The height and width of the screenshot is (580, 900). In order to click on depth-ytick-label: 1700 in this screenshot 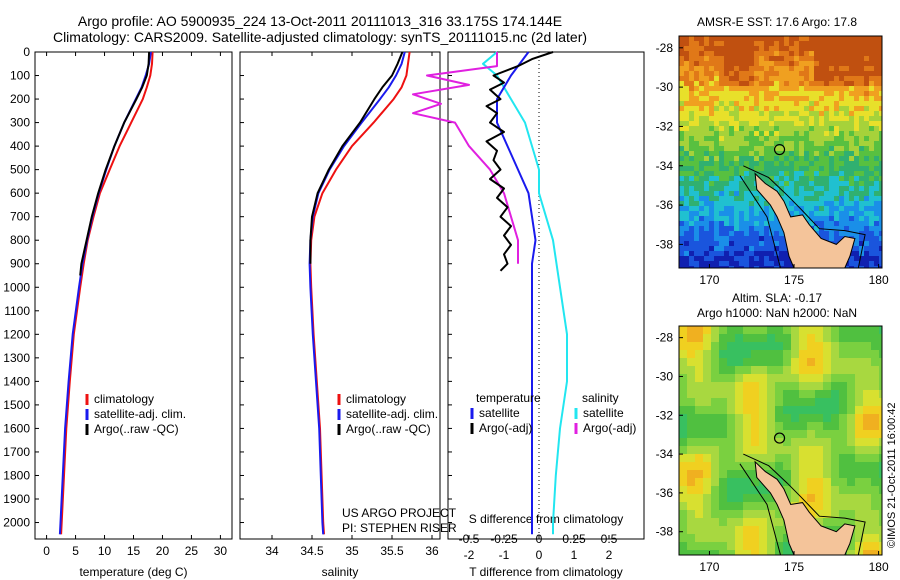, I will do `click(16, 452)`.